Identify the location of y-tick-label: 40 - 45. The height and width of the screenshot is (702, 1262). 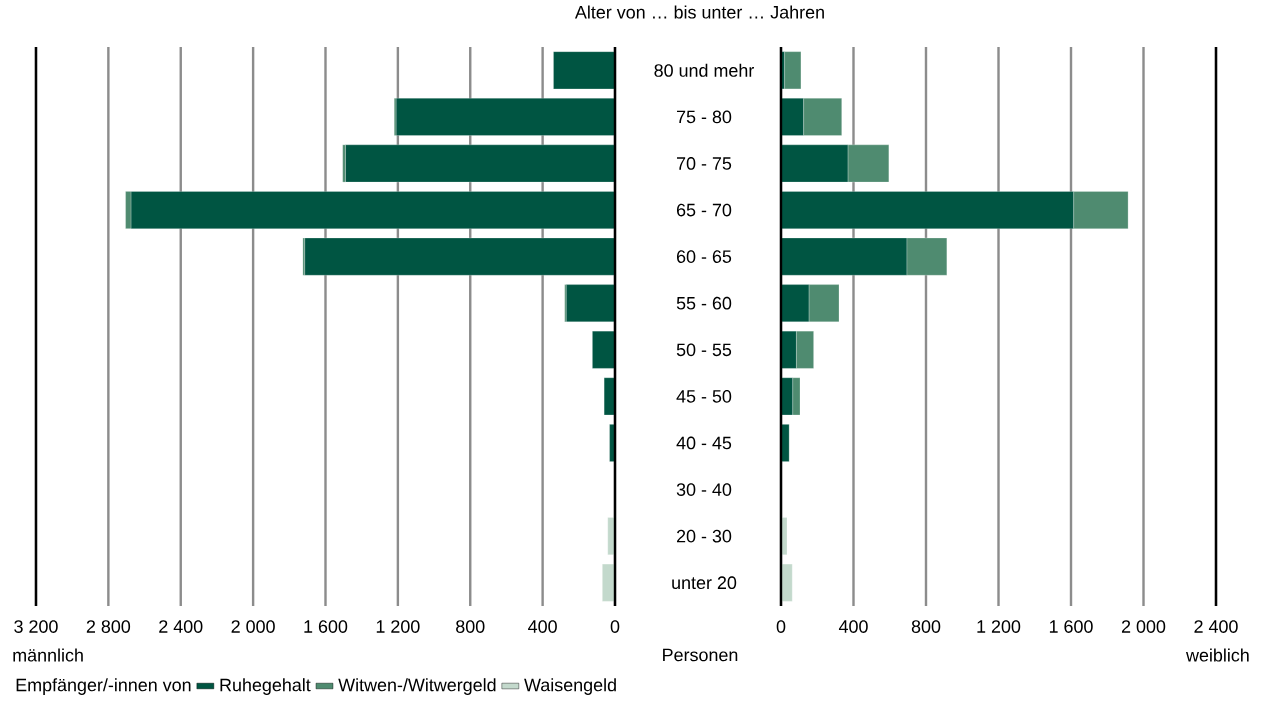
(704, 443).